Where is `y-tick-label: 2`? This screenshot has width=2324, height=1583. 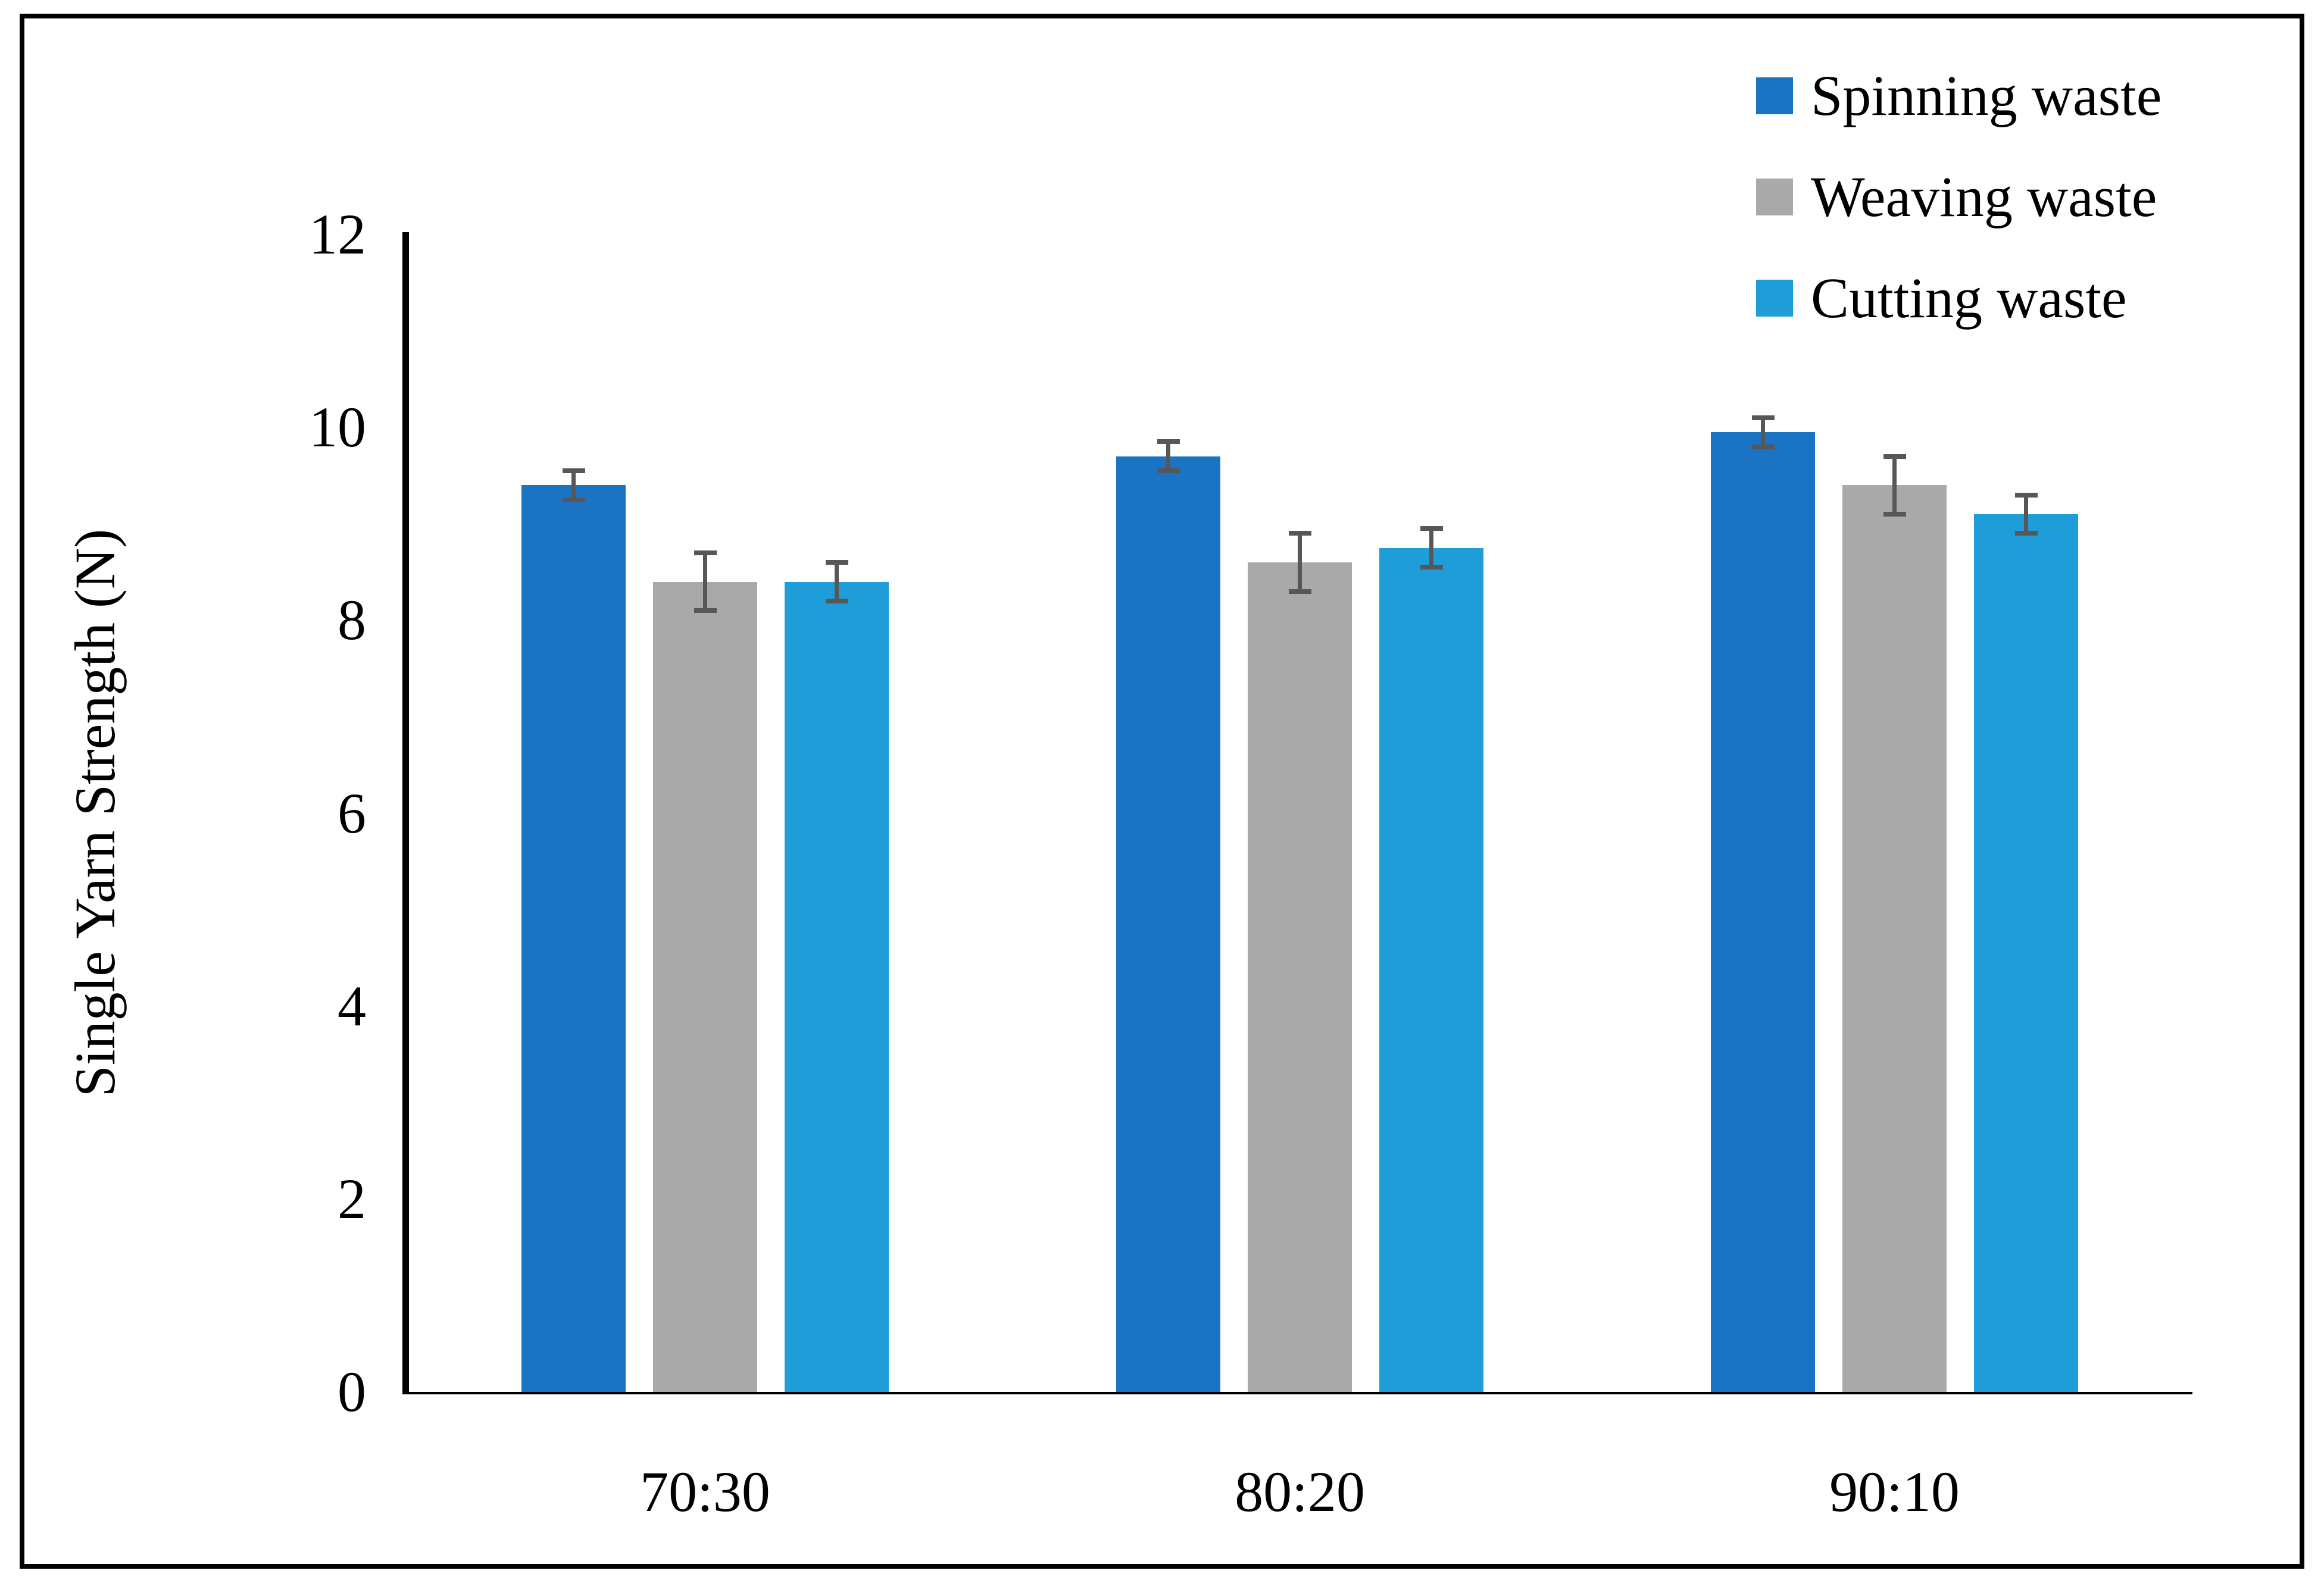 y-tick-label: 2 is located at coordinates (352, 1198).